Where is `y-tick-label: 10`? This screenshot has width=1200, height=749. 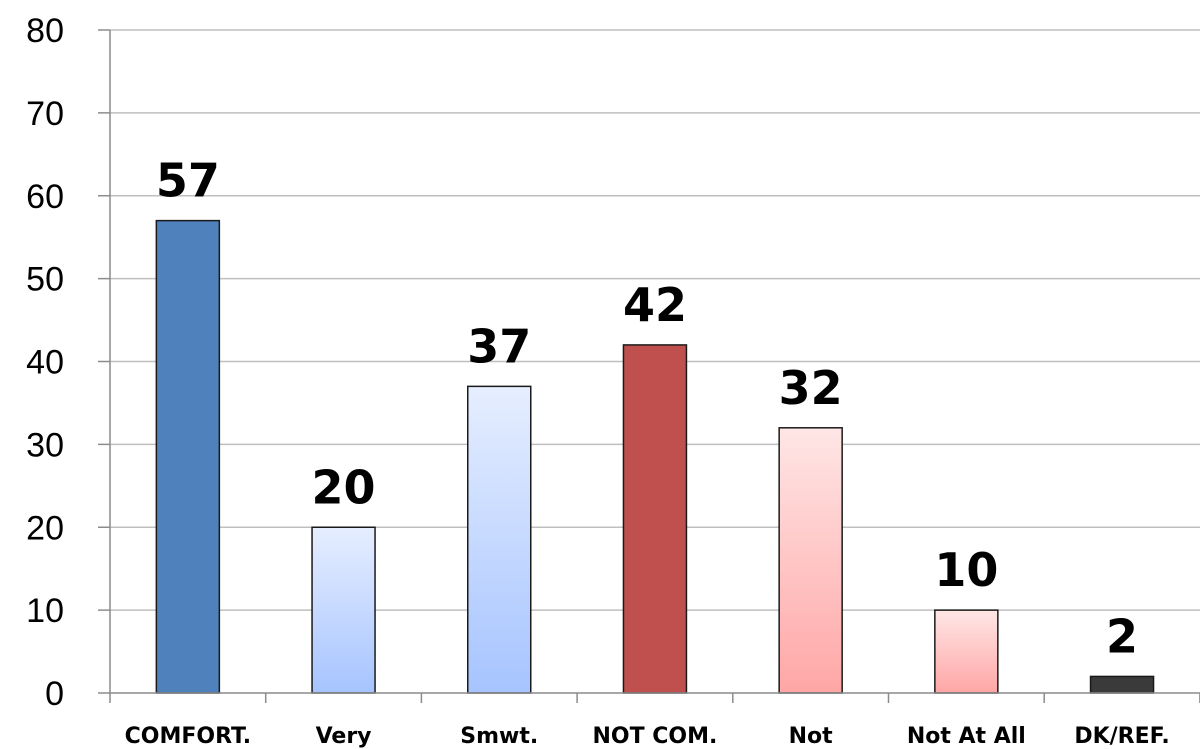 y-tick-label: 10 is located at coordinates (45, 611).